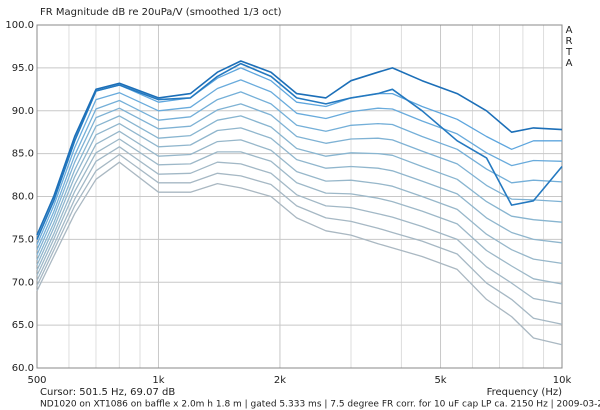 Image resolution: width=600 pixels, height=410 pixels. Describe the element at coordinates (23, 197) in the screenshot. I see `y-tick-label: 80.0` at that location.